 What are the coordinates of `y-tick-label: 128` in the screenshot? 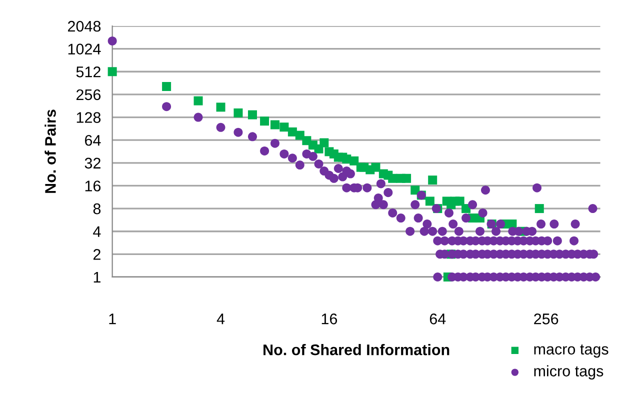 It's located at (88, 117).